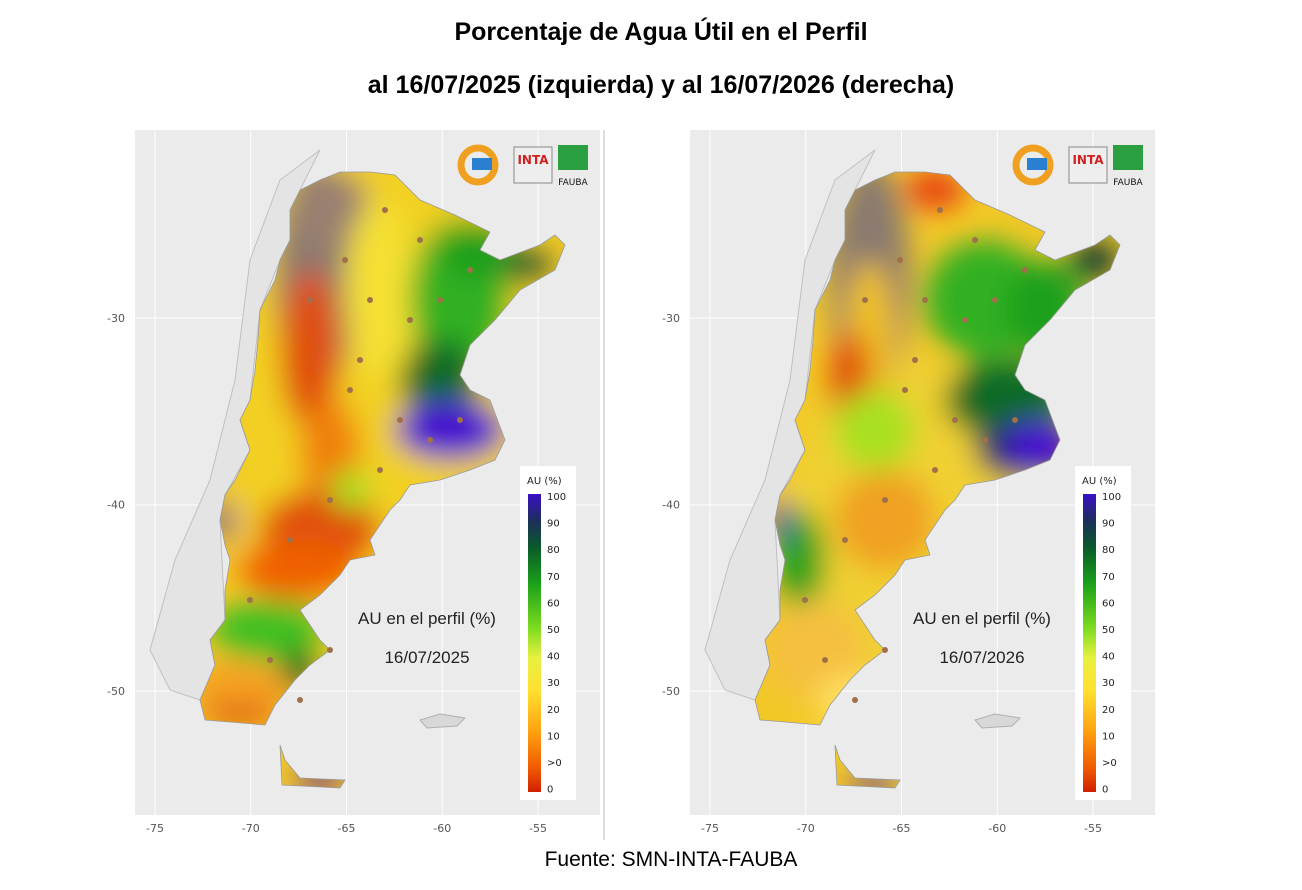  I want to click on source: Fuente: SMN-INTA-FAUBA, so click(671, 859).